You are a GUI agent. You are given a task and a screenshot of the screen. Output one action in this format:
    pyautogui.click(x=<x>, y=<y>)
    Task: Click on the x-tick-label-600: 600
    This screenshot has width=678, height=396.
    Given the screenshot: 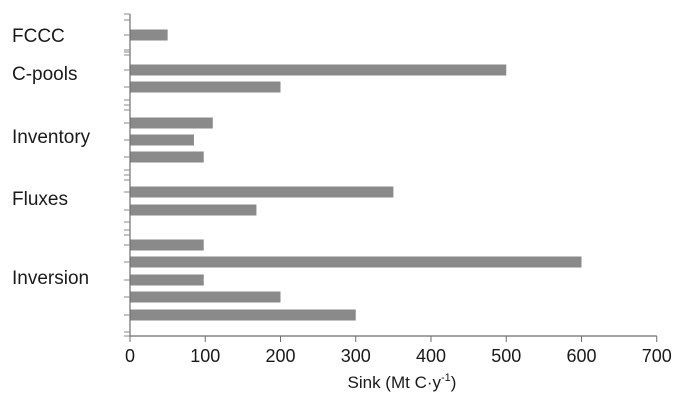 What is the action you would take?
    pyautogui.click(x=581, y=356)
    